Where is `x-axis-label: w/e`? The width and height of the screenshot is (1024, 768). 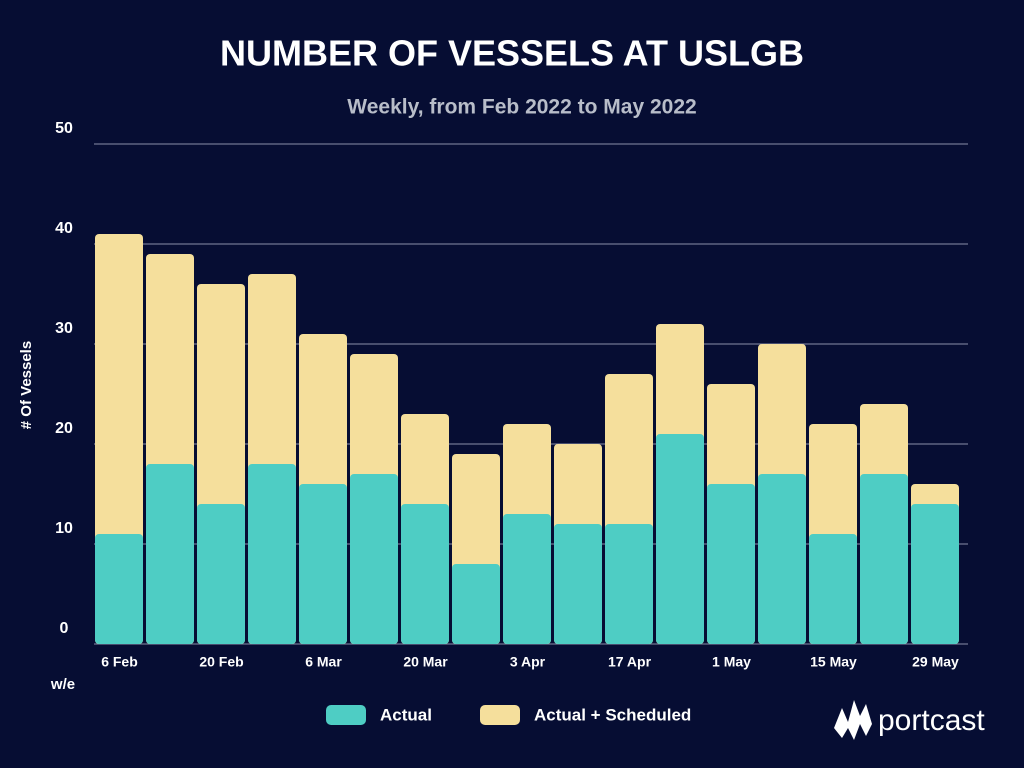
x-axis-label: w/e is located at coordinates (62, 684).